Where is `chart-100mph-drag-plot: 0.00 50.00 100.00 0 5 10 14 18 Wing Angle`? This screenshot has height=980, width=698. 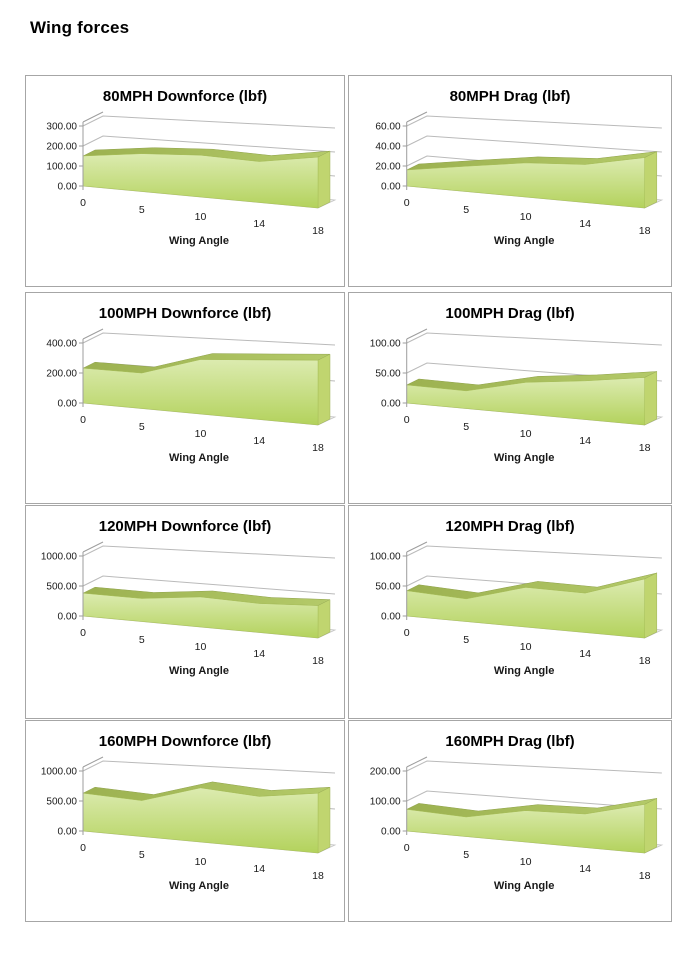
chart-100mph-drag-plot: 0.00 50.00 100.00 0 5 10 14 18 Wing Angle is located at coordinates (517, 396).